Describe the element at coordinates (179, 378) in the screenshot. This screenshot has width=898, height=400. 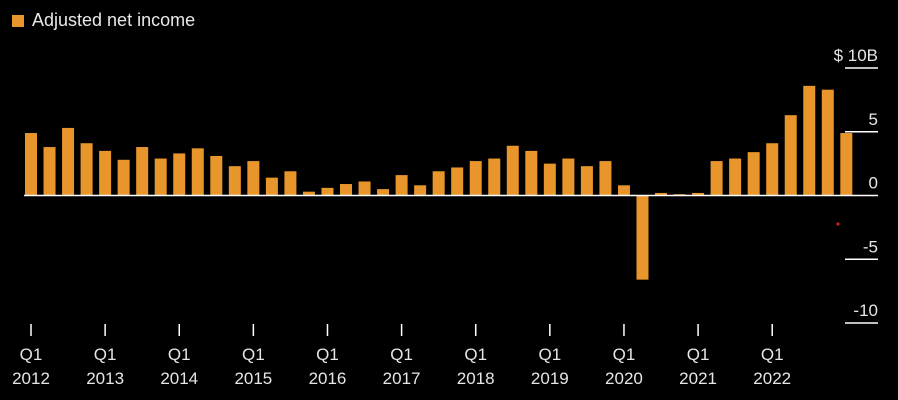
I see `x-tick-year: 2014` at that location.